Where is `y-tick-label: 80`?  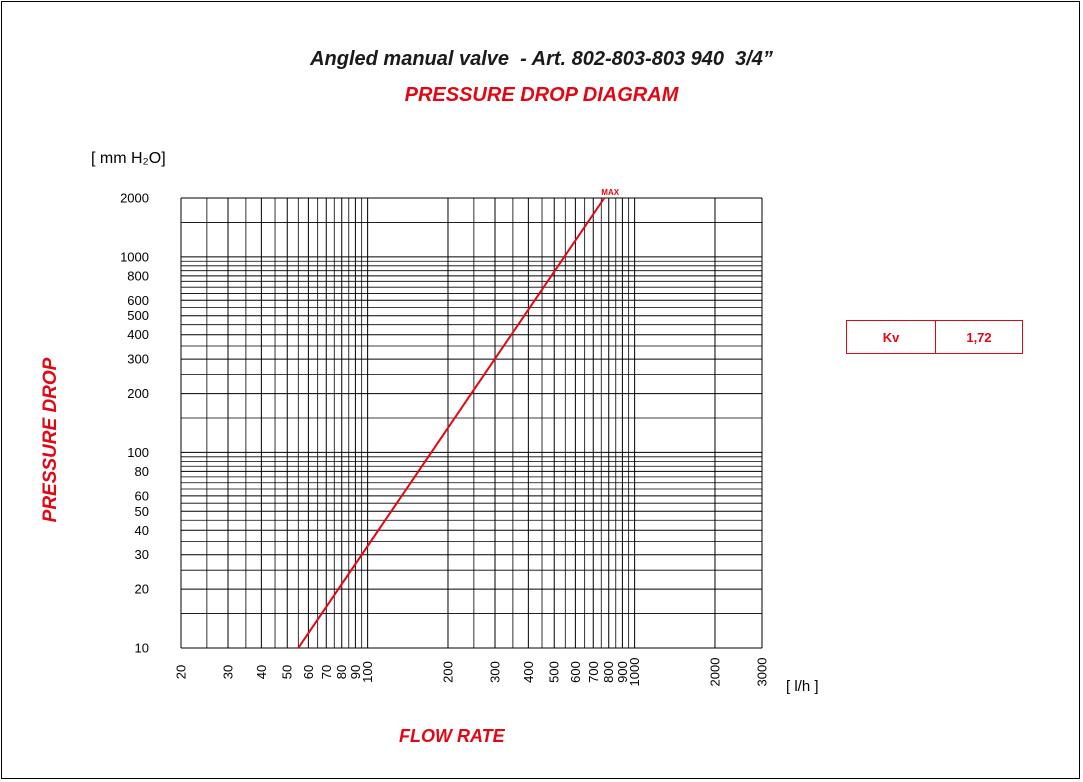 y-tick-label: 80 is located at coordinates (142, 471).